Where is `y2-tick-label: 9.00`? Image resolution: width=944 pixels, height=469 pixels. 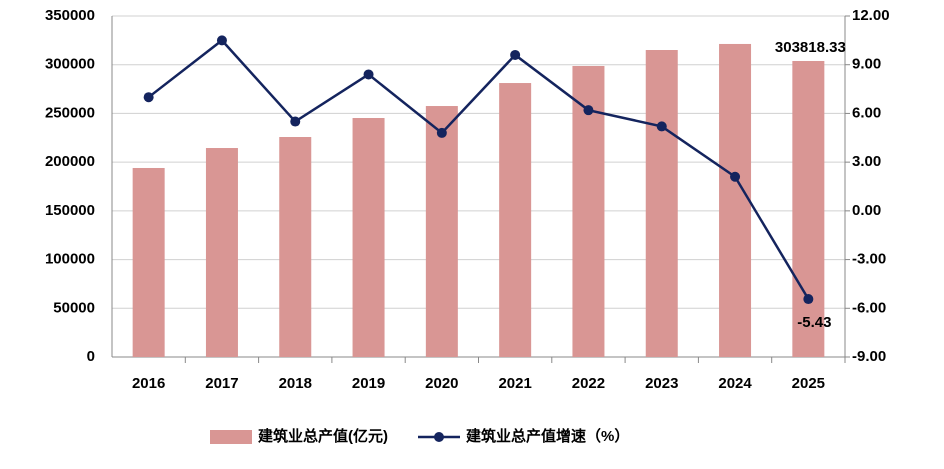
y2-tick-label: 9.00 is located at coordinates (866, 64).